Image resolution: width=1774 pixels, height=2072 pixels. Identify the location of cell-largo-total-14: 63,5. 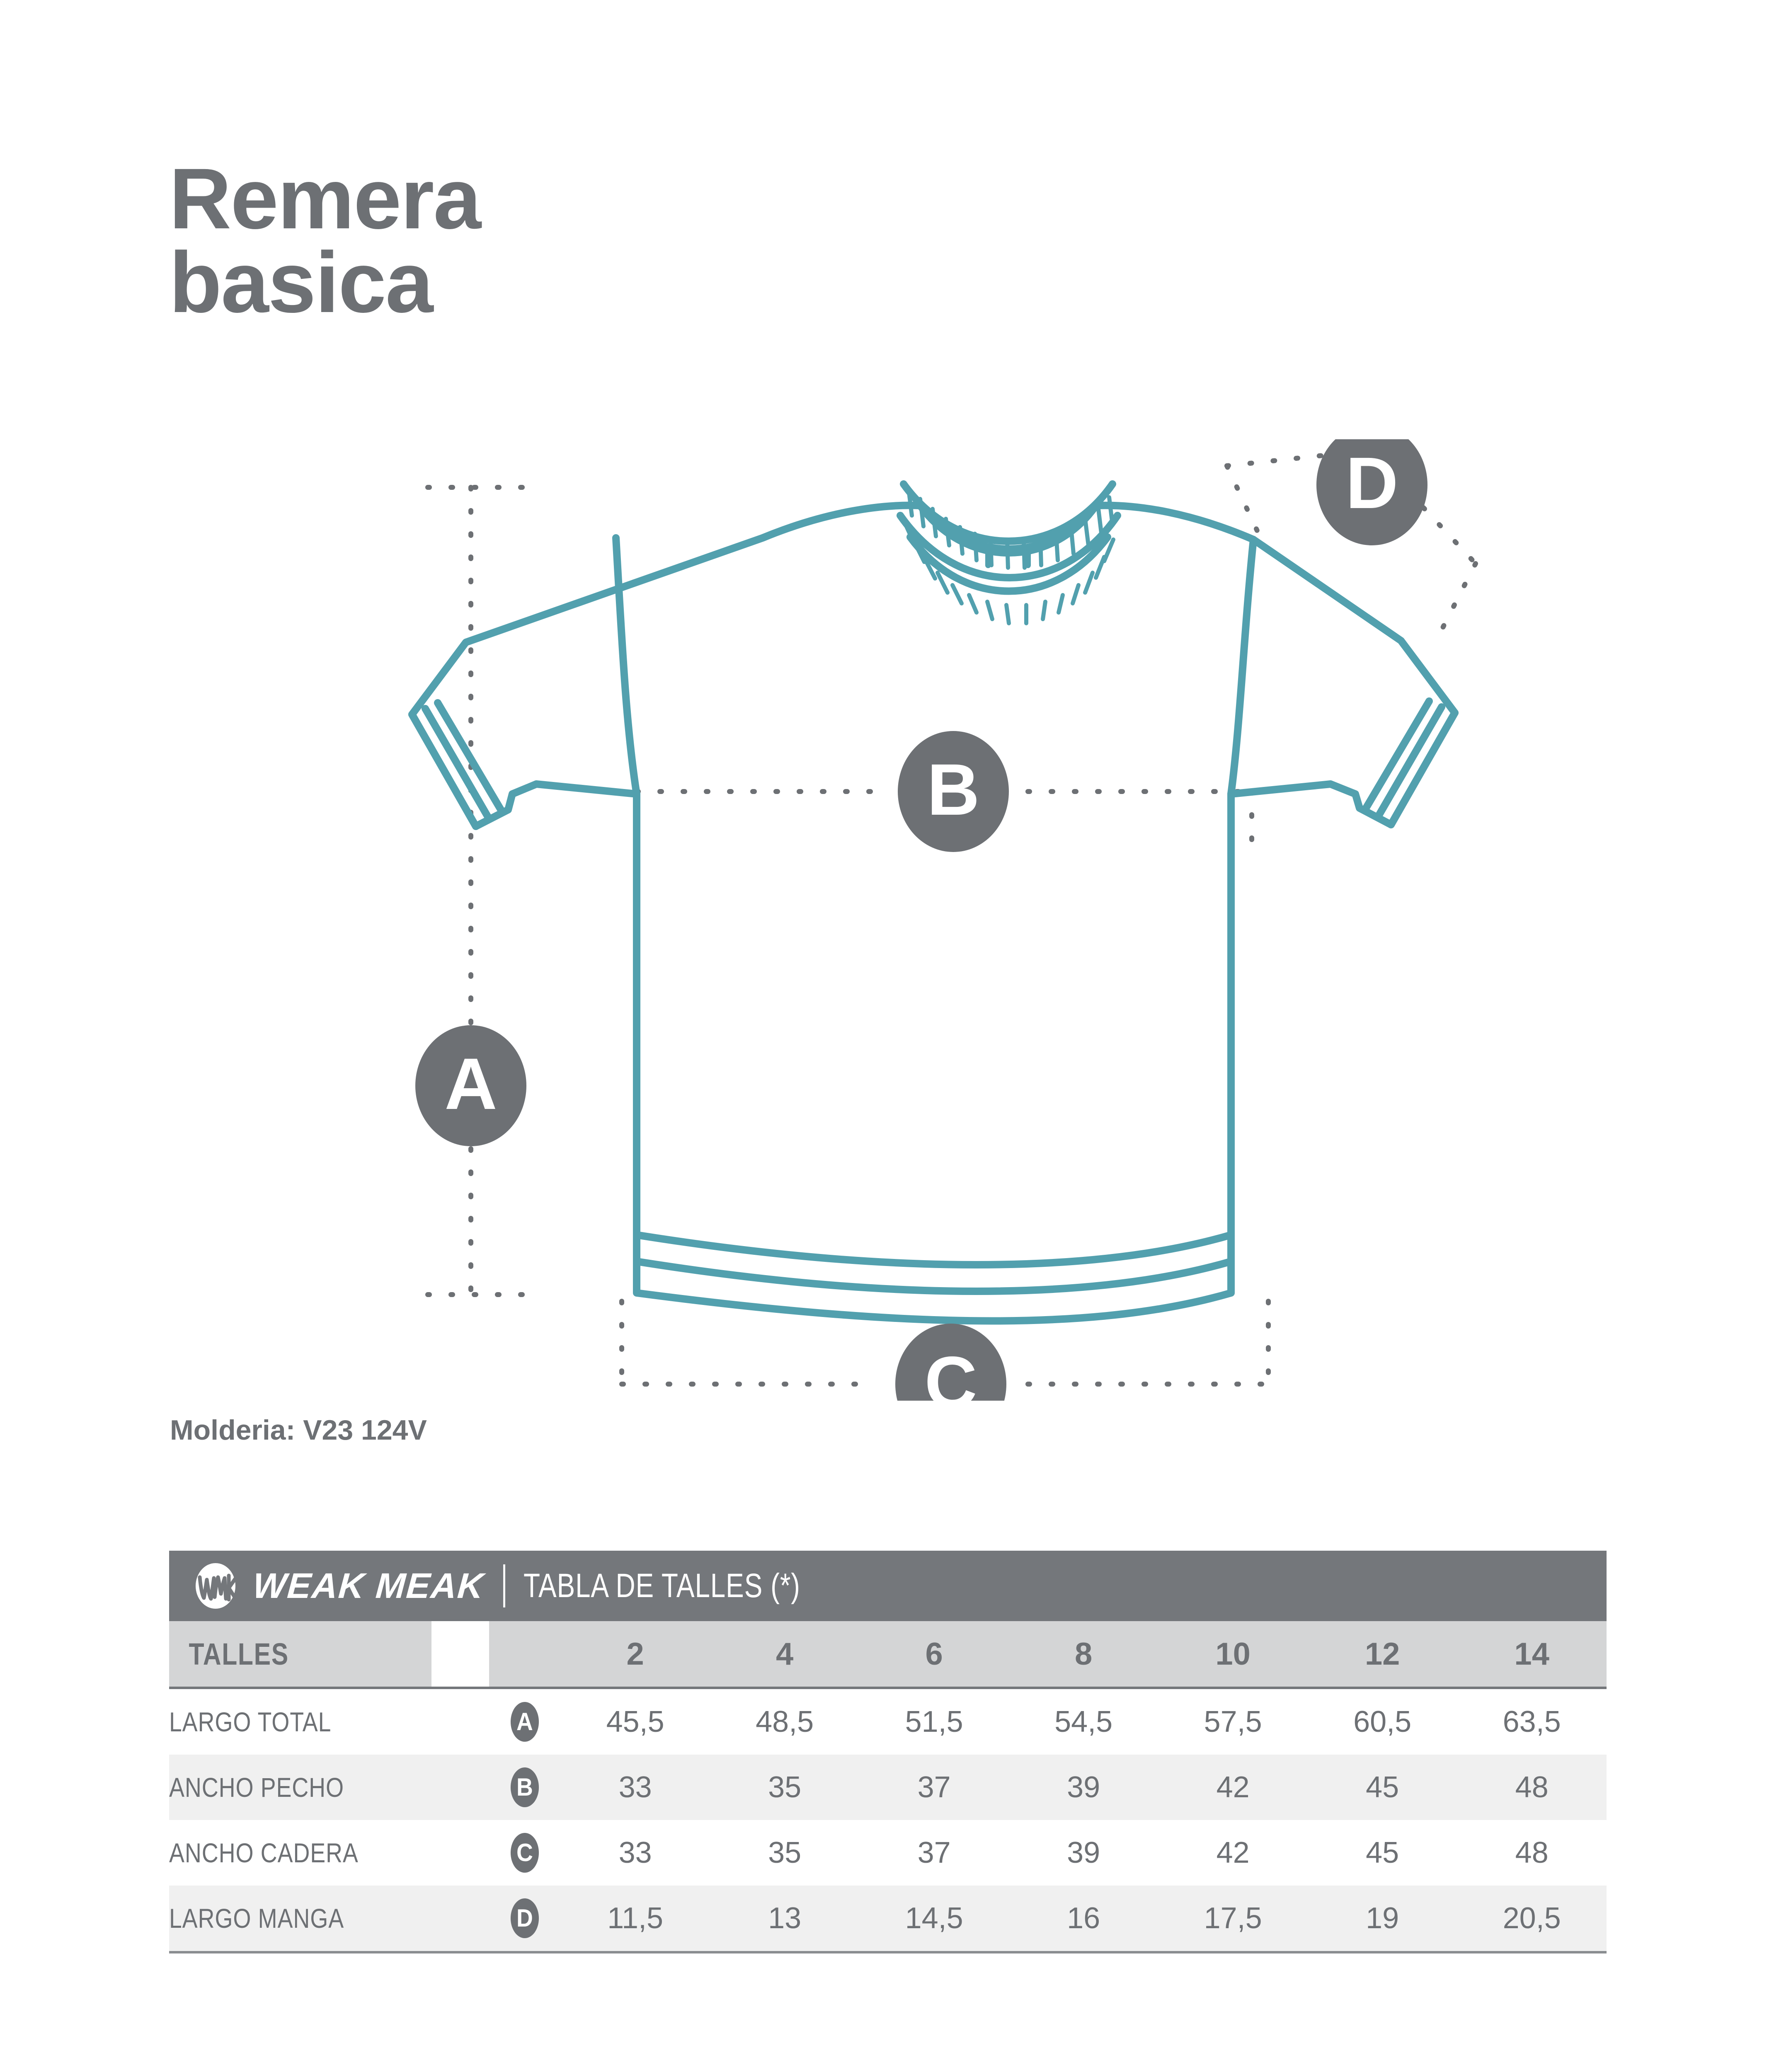
(1532, 1721).